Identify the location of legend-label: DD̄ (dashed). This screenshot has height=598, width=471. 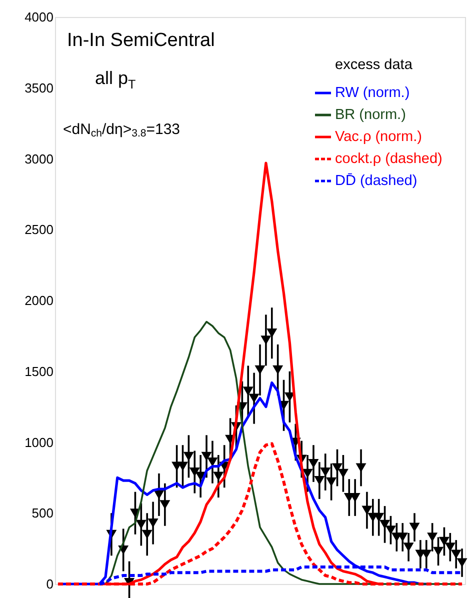
(376, 180).